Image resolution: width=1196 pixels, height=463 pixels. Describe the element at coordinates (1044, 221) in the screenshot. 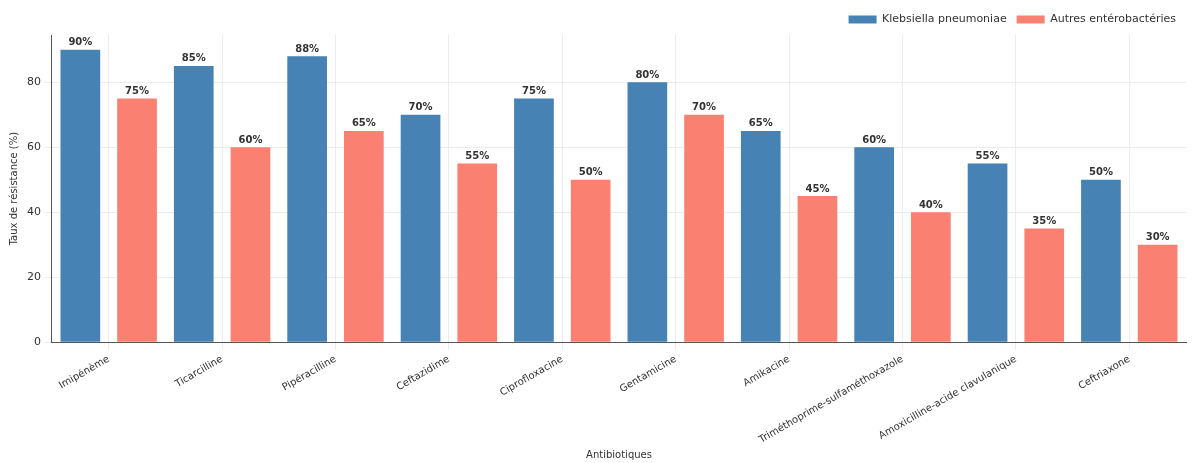

I see `data-label: 35%` at that location.